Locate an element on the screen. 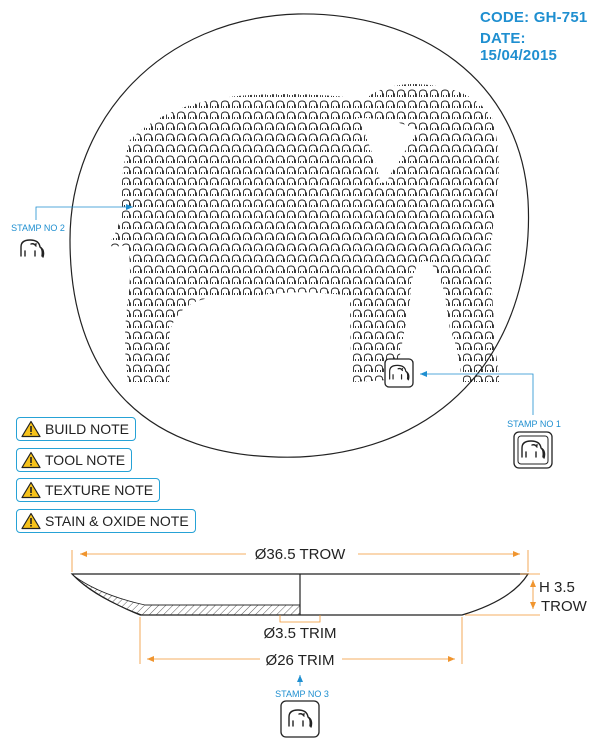 The height and width of the screenshot is (750, 600). note-label: STAIN & OXIDE NOTE is located at coordinates (117, 521).